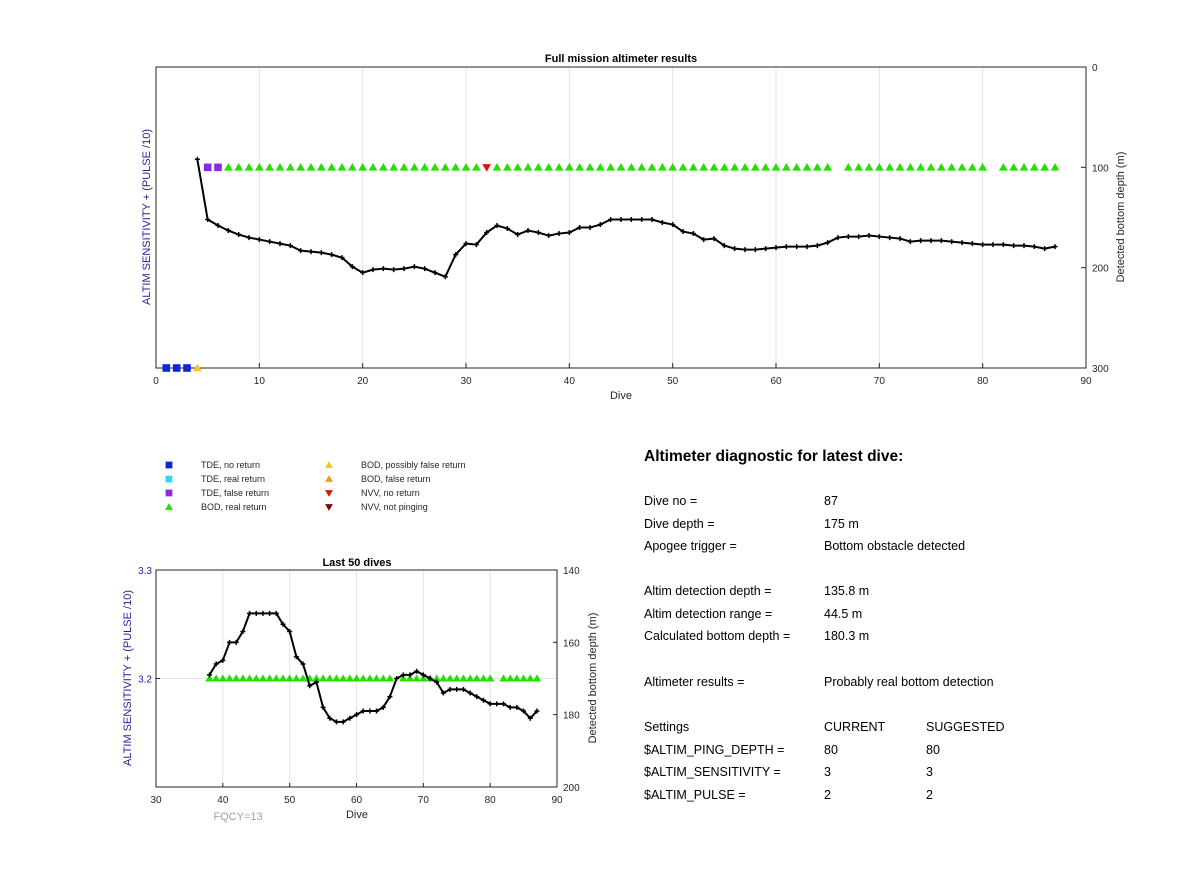 The height and width of the screenshot is (885, 1200). I want to click on top-chart-x-ticks: 0 10 20 30 40 50 60 70 80 90, so click(622, 375).